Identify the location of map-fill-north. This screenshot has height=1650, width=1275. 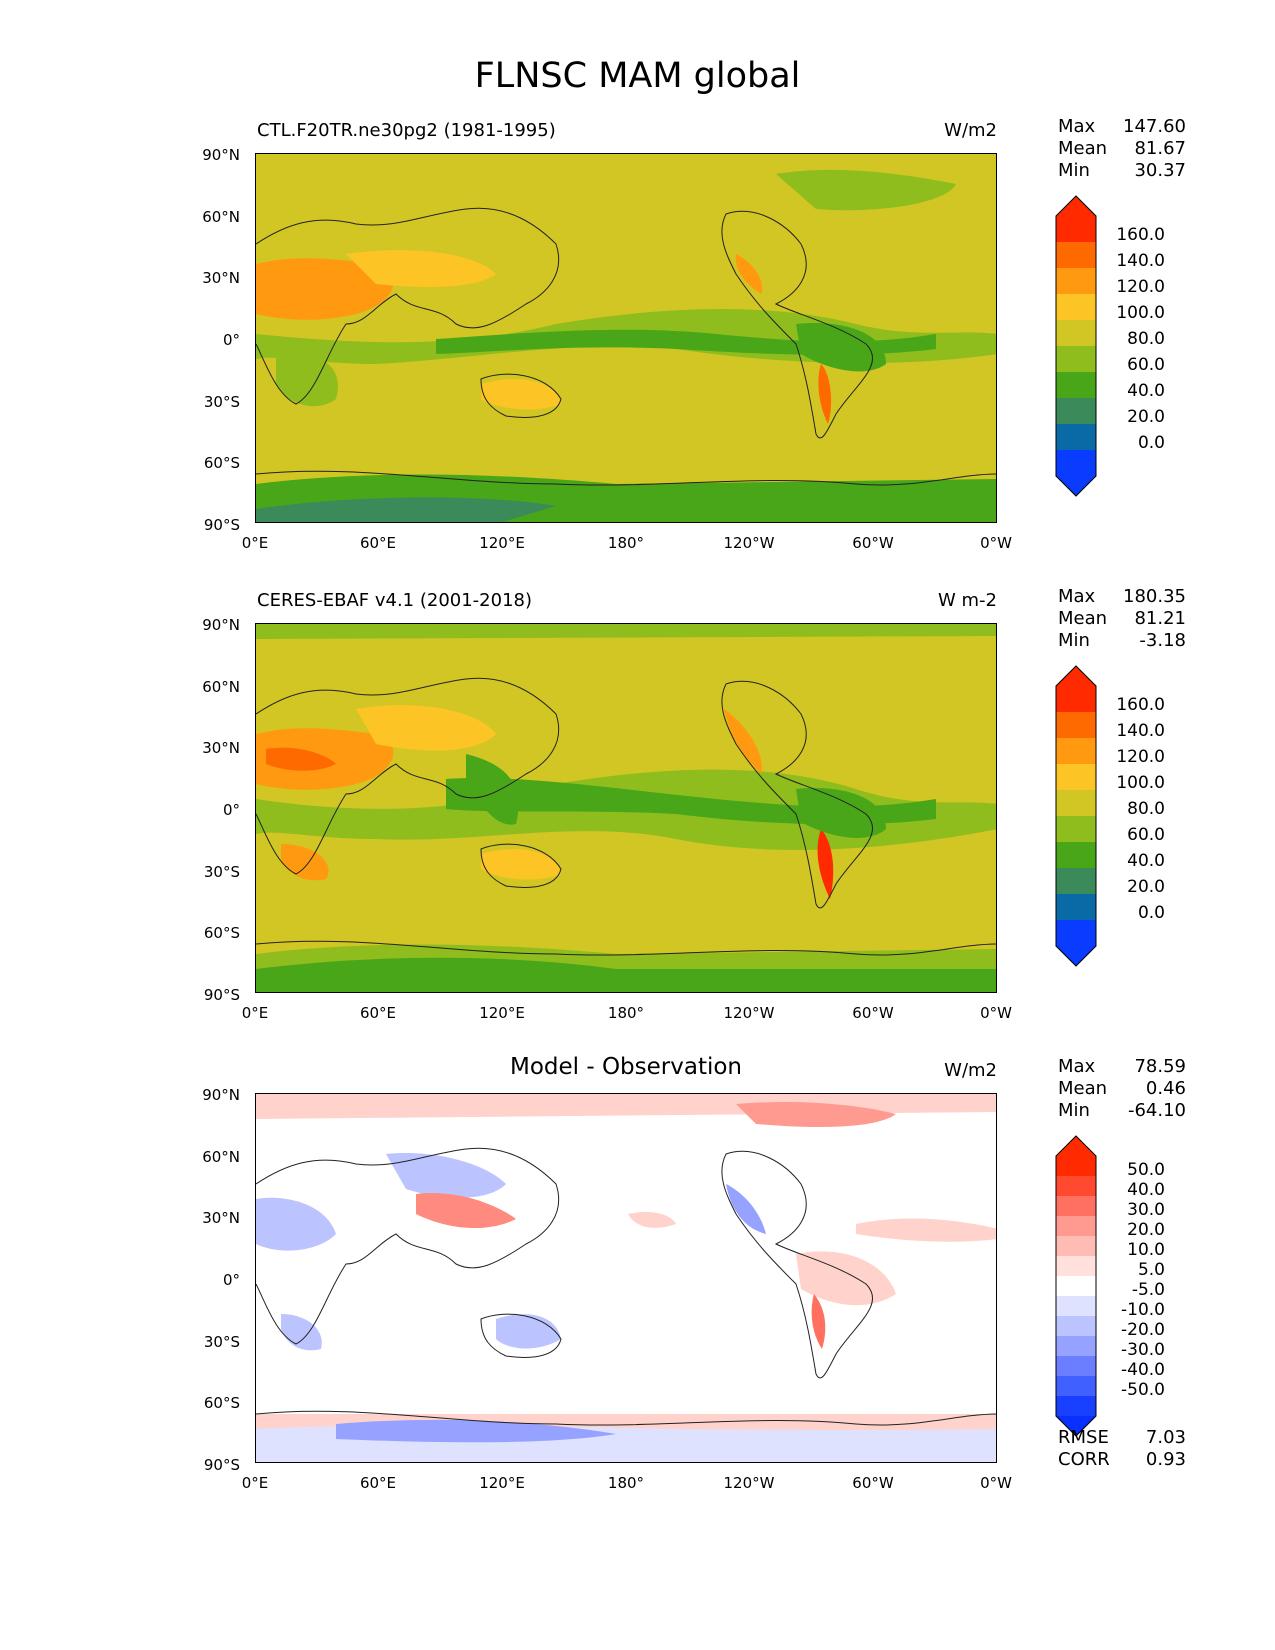
(626, 631).